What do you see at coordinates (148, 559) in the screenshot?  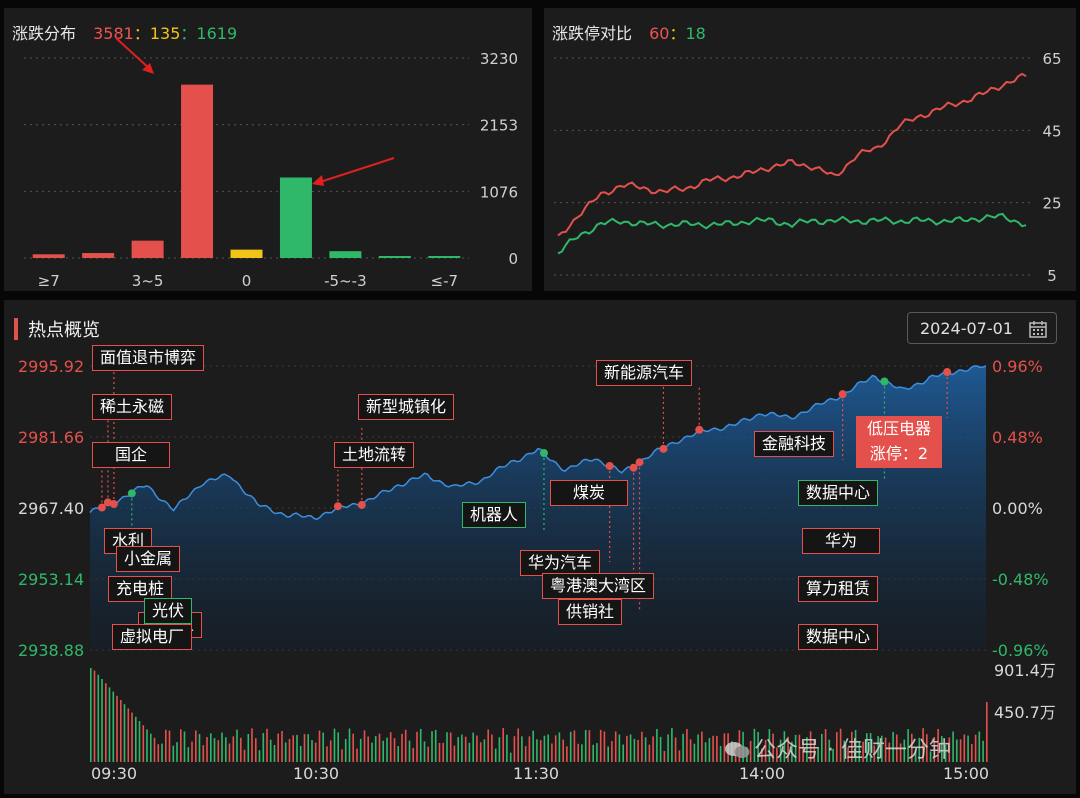 I see `concept-tag: 小金属` at bounding box center [148, 559].